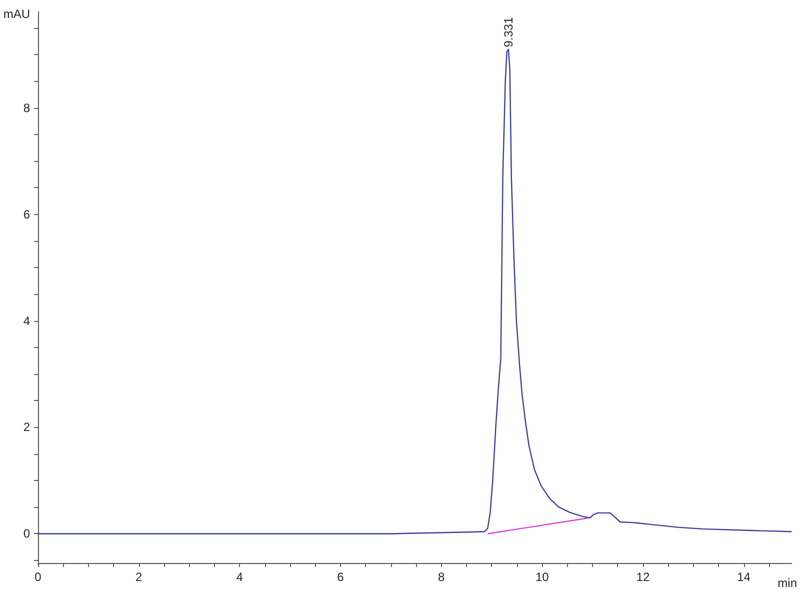 The width and height of the screenshot is (800, 600). I want to click on y-tick-label: 0, so click(26, 533).